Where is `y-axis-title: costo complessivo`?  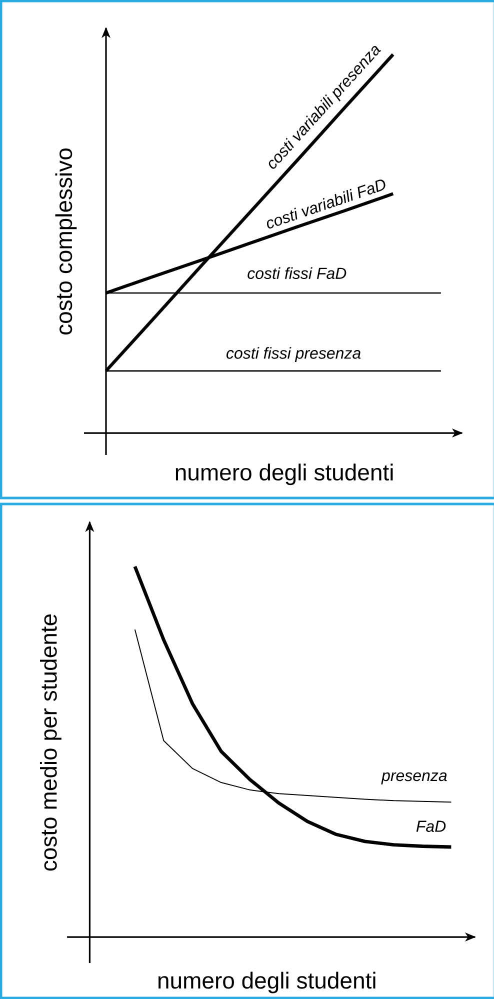 y-axis-title: costo complessivo is located at coordinates (66, 241).